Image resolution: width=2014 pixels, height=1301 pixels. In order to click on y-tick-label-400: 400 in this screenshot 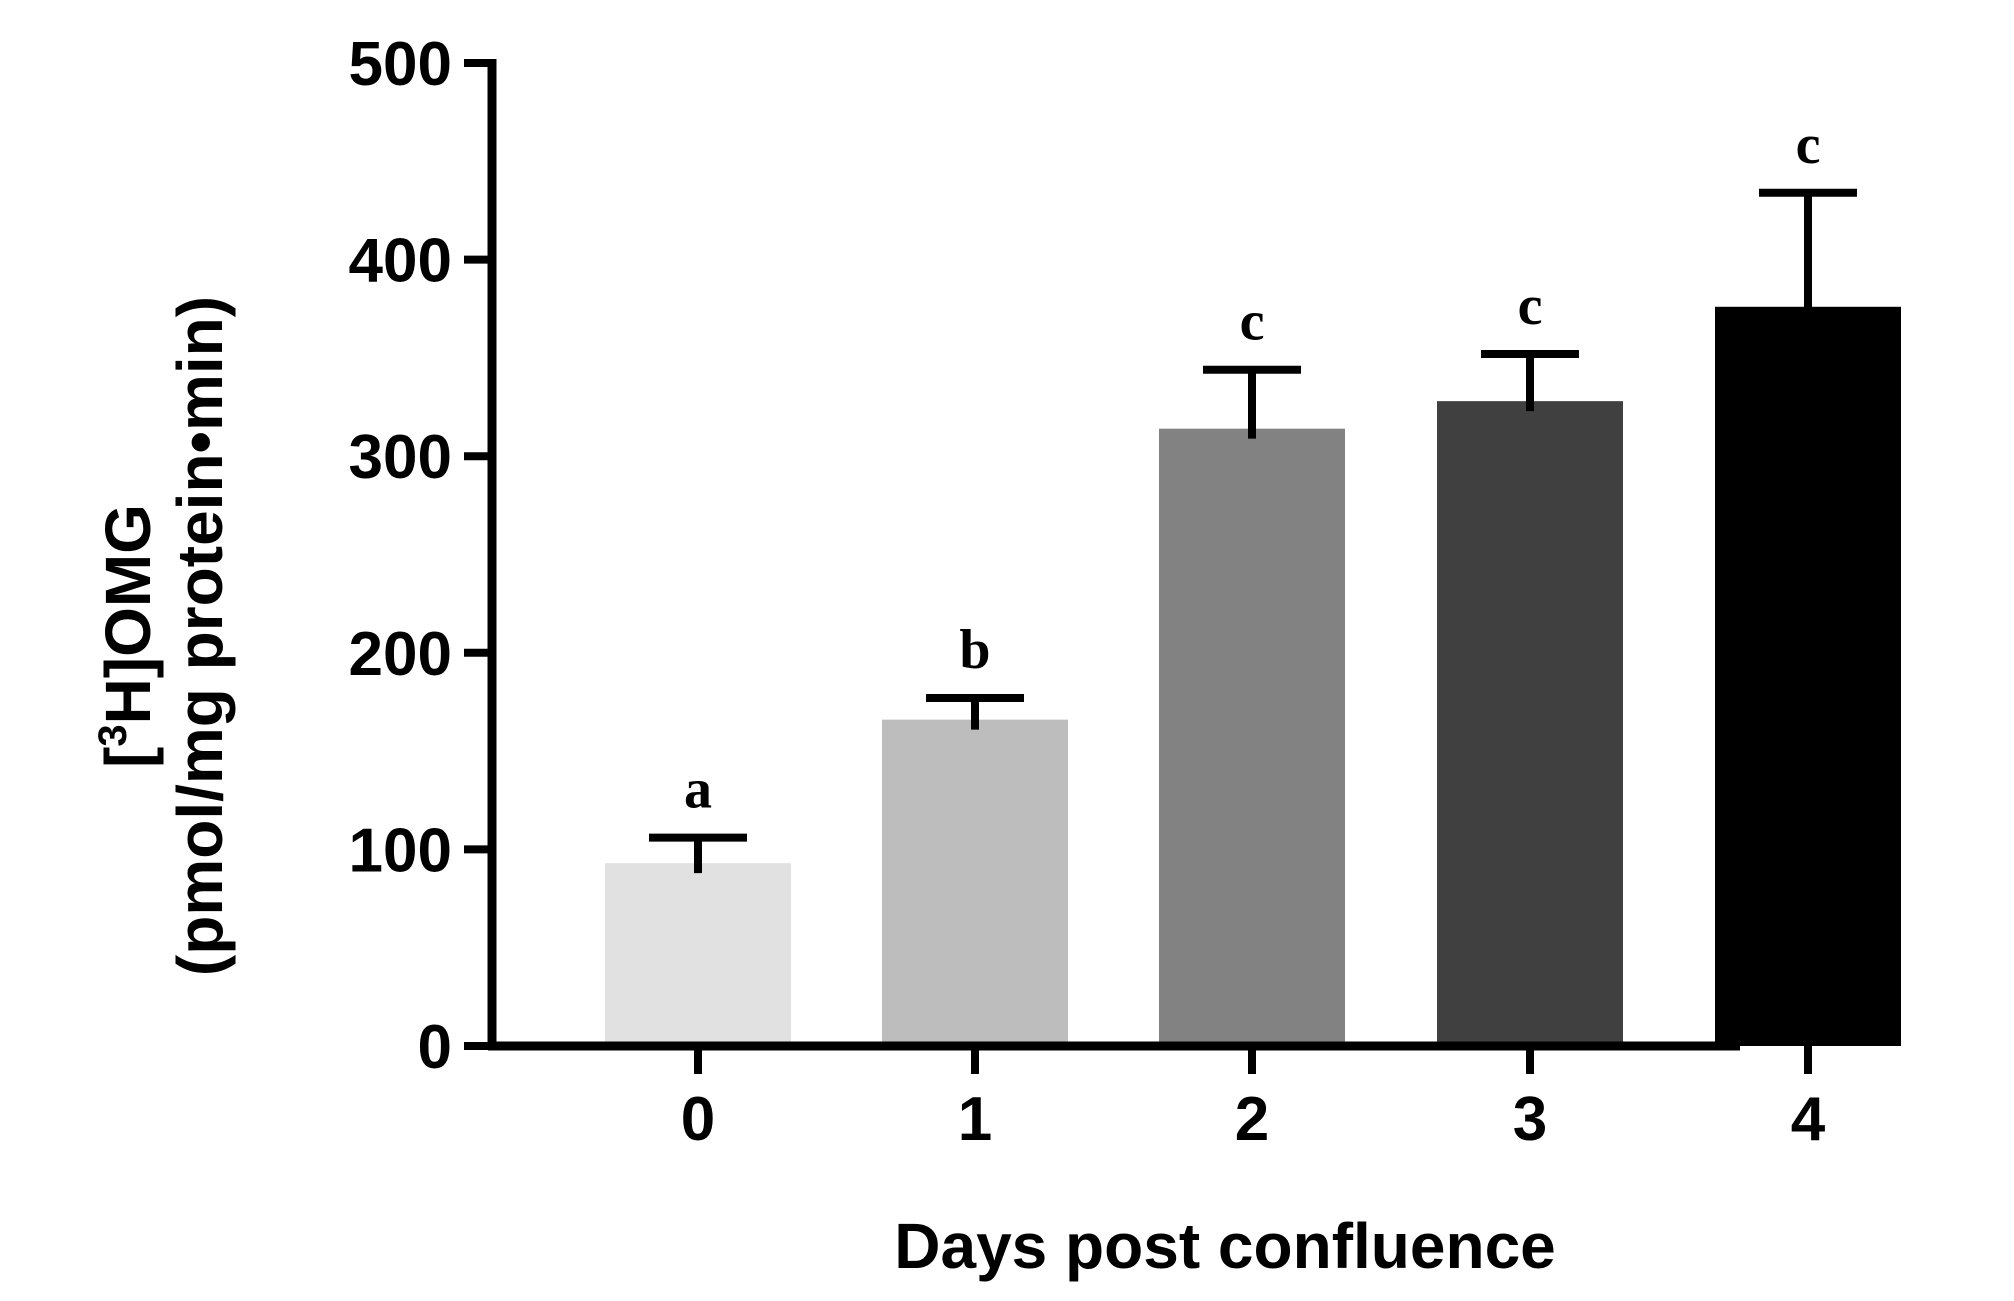, I will do `click(400, 261)`.